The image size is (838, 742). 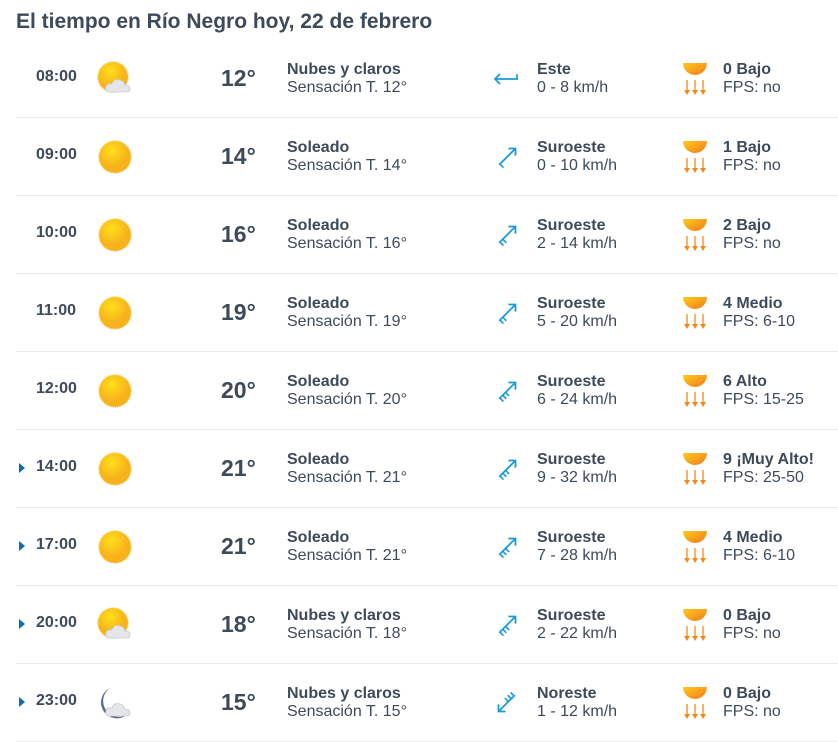 What do you see at coordinates (56, 622) in the screenshot?
I see `hour: 20:00` at bounding box center [56, 622].